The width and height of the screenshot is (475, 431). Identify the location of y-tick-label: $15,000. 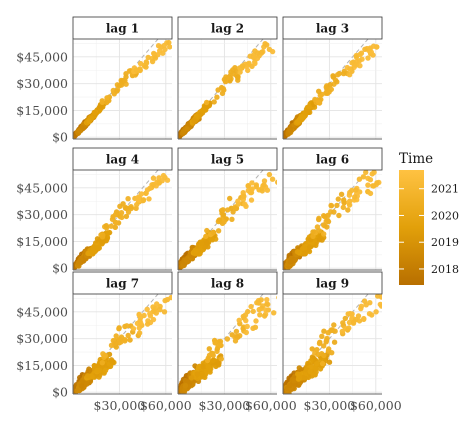
(42, 110).